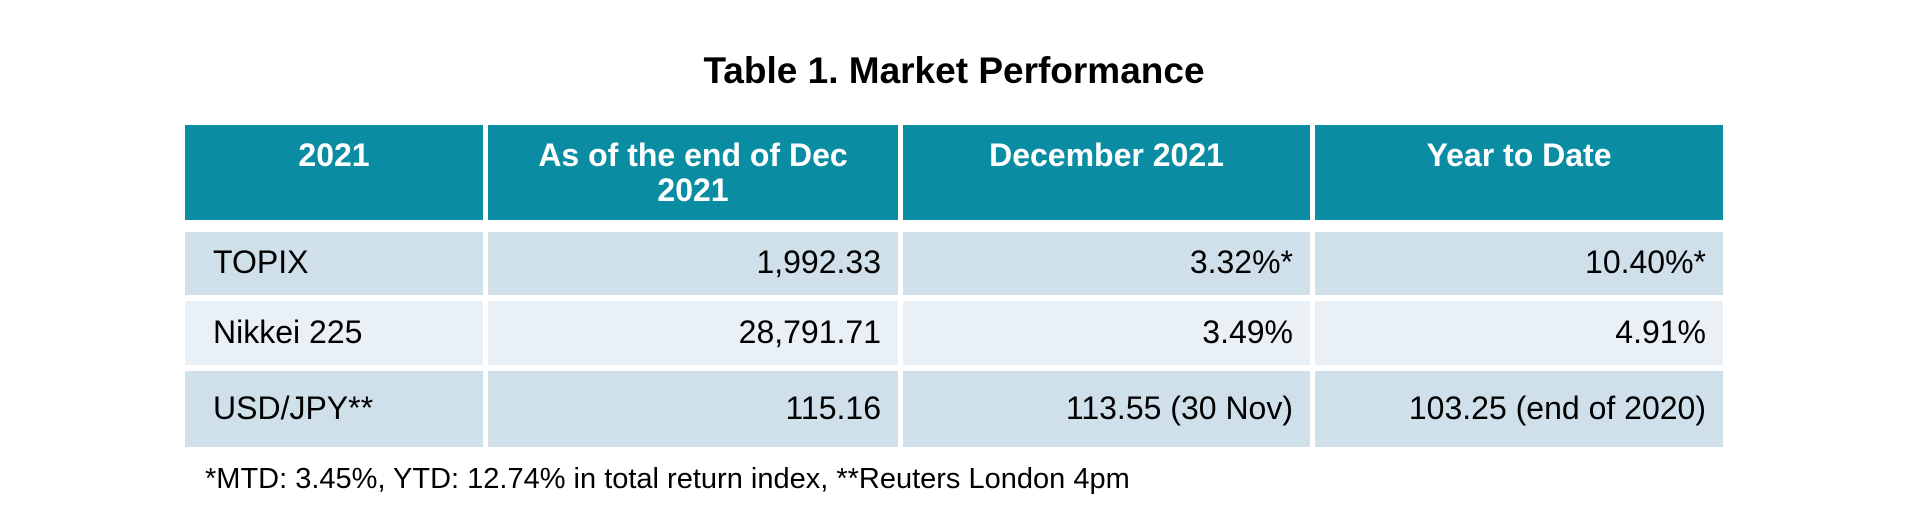  Describe the element at coordinates (334, 263) in the screenshot. I see `row-label: TOPIX` at that location.